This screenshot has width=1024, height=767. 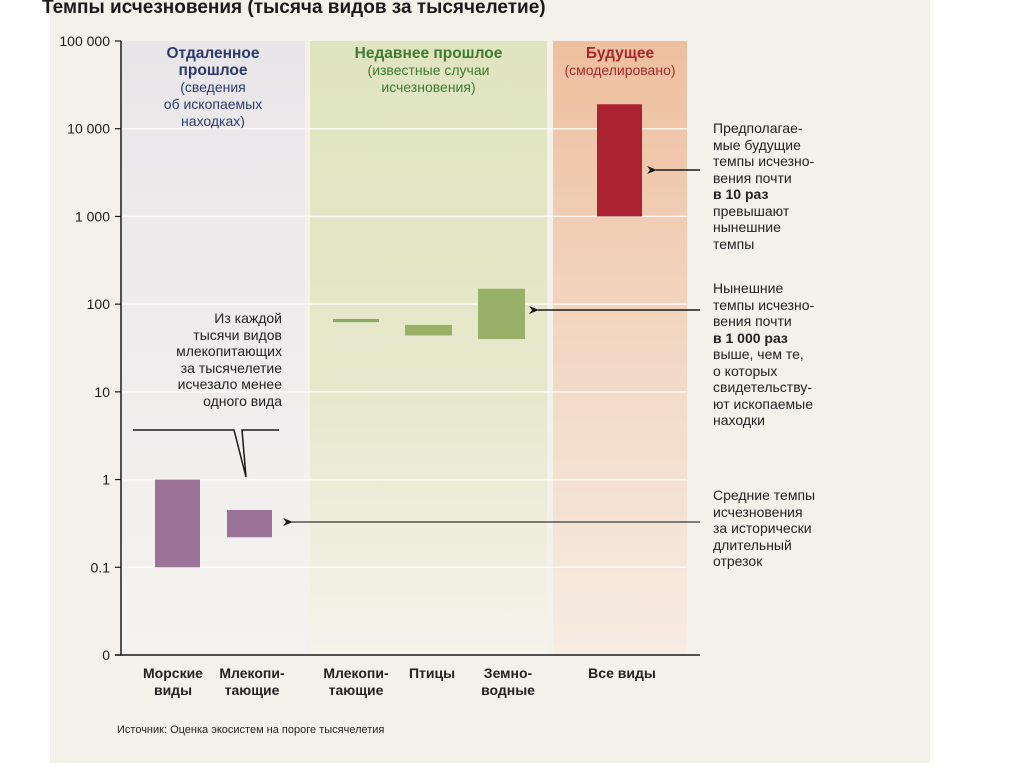 I want to click on category-mammals-recent: Млекопи-тающие, so click(x=356, y=682).